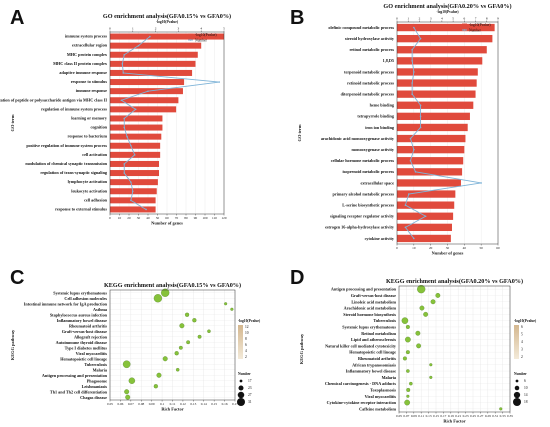  What do you see at coordinates (443, 133) in the screenshot?
I see `go-b-number-line` at bounding box center [443, 133].